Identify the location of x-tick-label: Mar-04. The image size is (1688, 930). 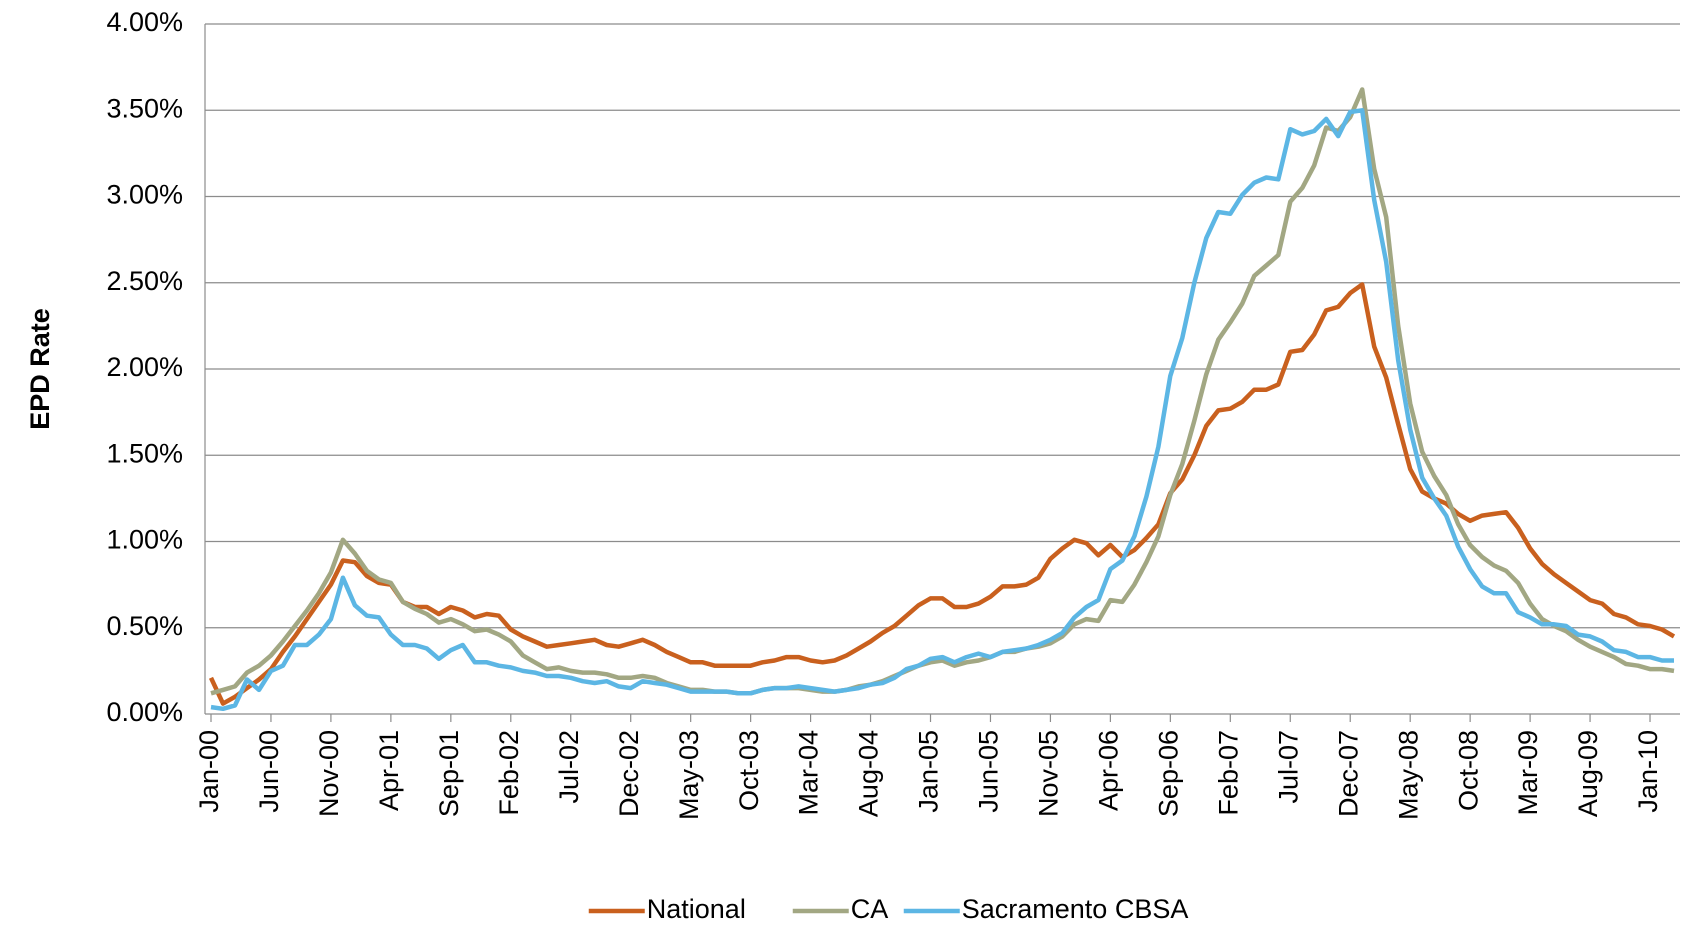
(809, 773).